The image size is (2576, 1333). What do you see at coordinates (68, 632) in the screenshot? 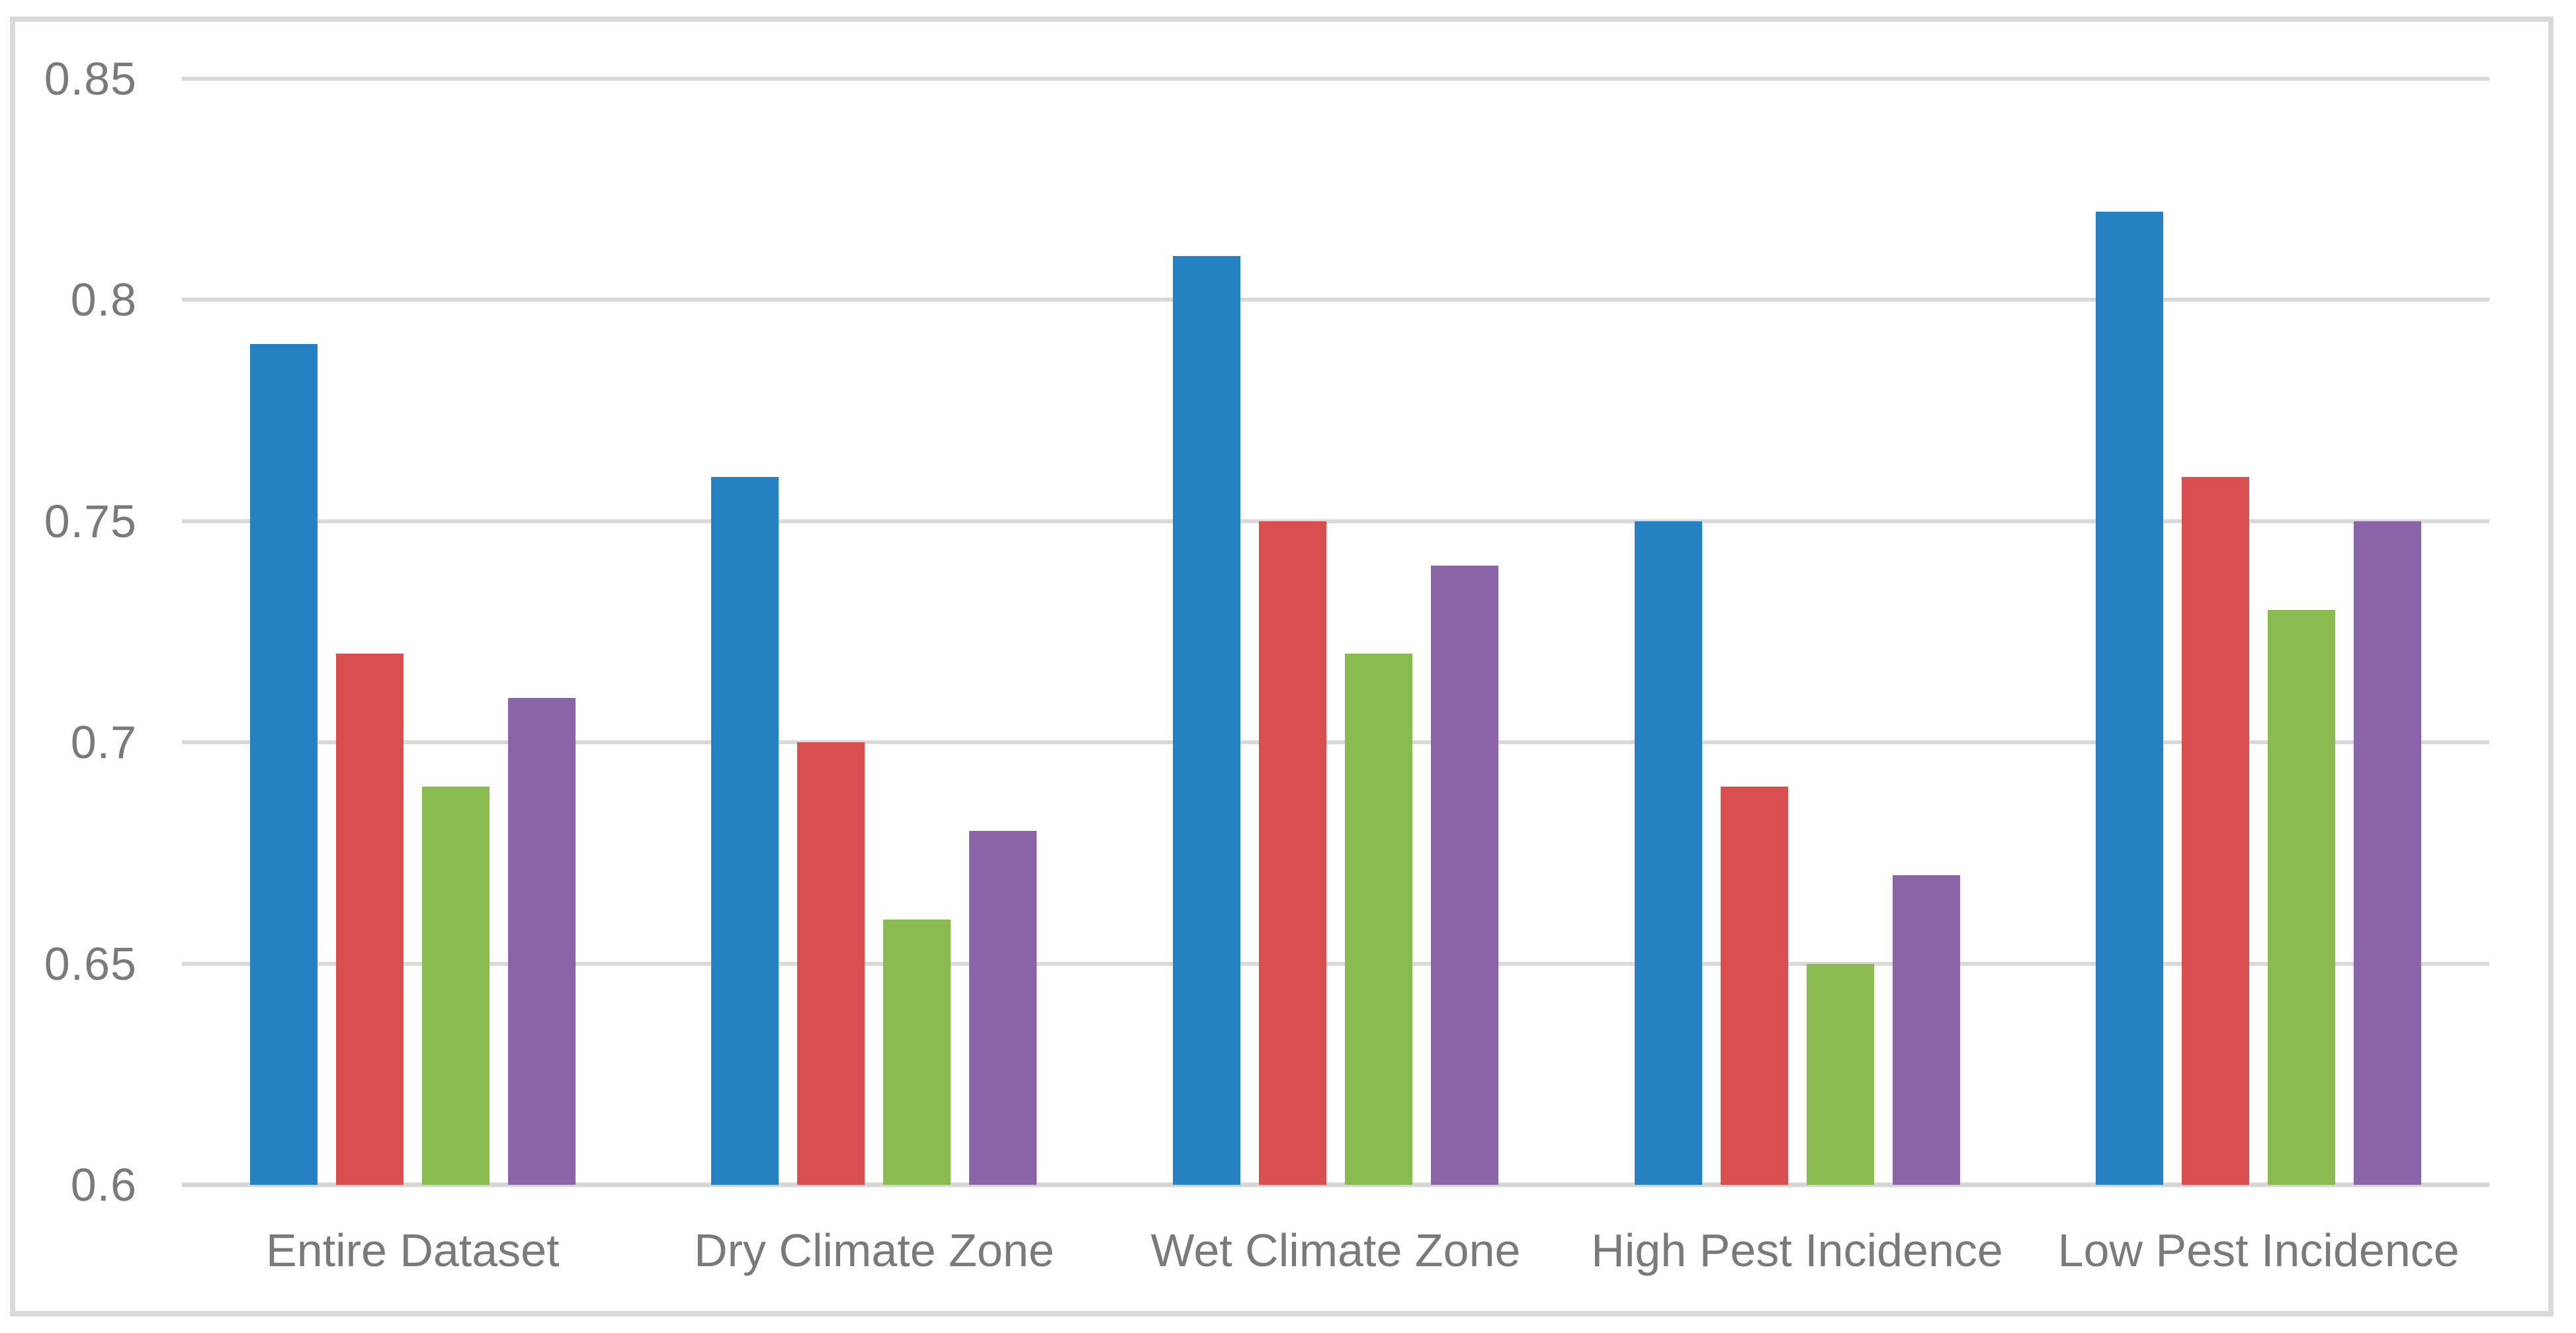
I see `y-axis-tick-labels: 0.85 0.8 0.75 0.7 0.65 0.6` at bounding box center [68, 632].